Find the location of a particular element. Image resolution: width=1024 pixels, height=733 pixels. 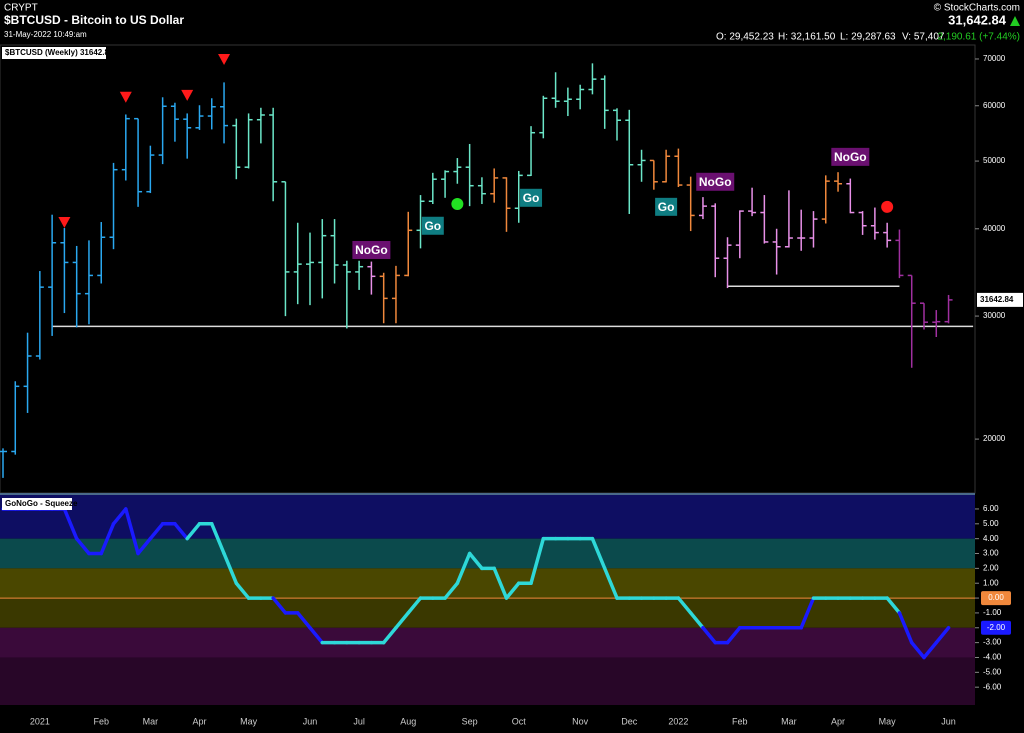

symbol-title: $BTCUSD - Bitcoin to US Dollar is located at coordinates (94, 20).